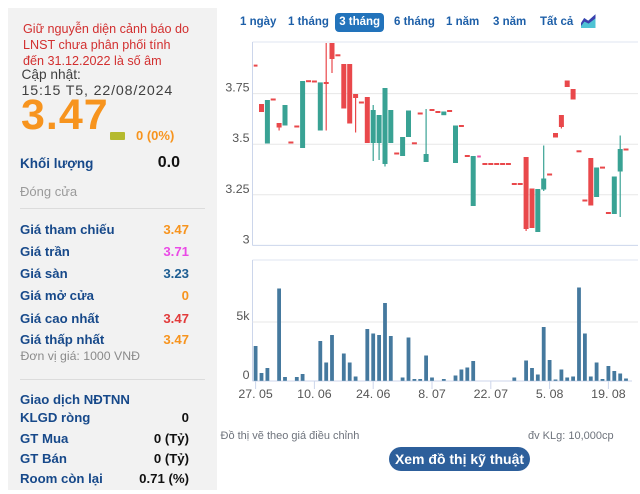 This screenshot has width=640, height=494. What do you see at coordinates (432, 394) in the screenshot?
I see `svg-text: 8. 07` at bounding box center [432, 394].